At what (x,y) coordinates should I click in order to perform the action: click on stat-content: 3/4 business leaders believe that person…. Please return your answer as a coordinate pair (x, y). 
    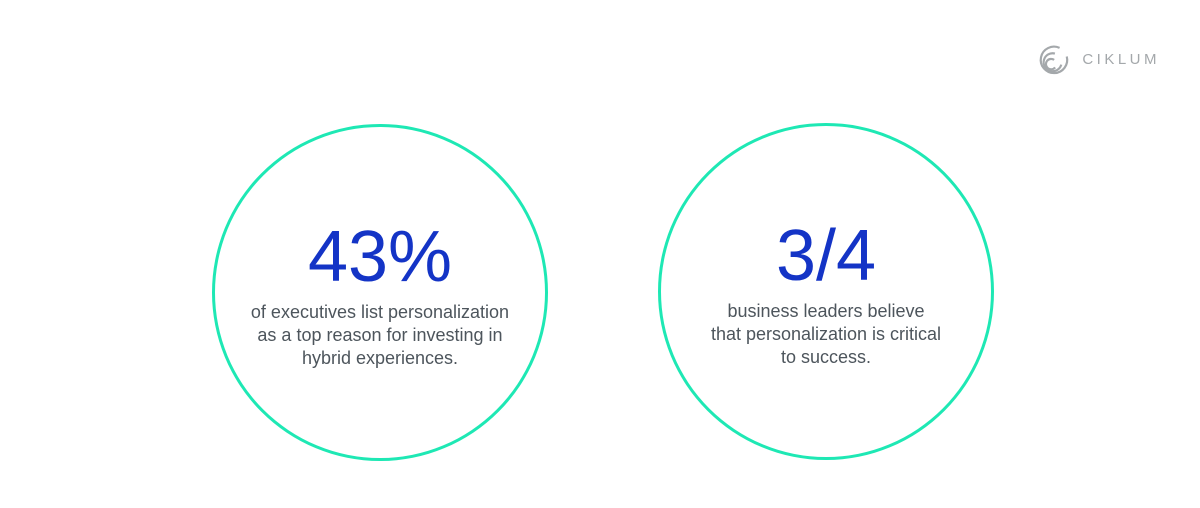
    Looking at the image, I should click on (826, 293).